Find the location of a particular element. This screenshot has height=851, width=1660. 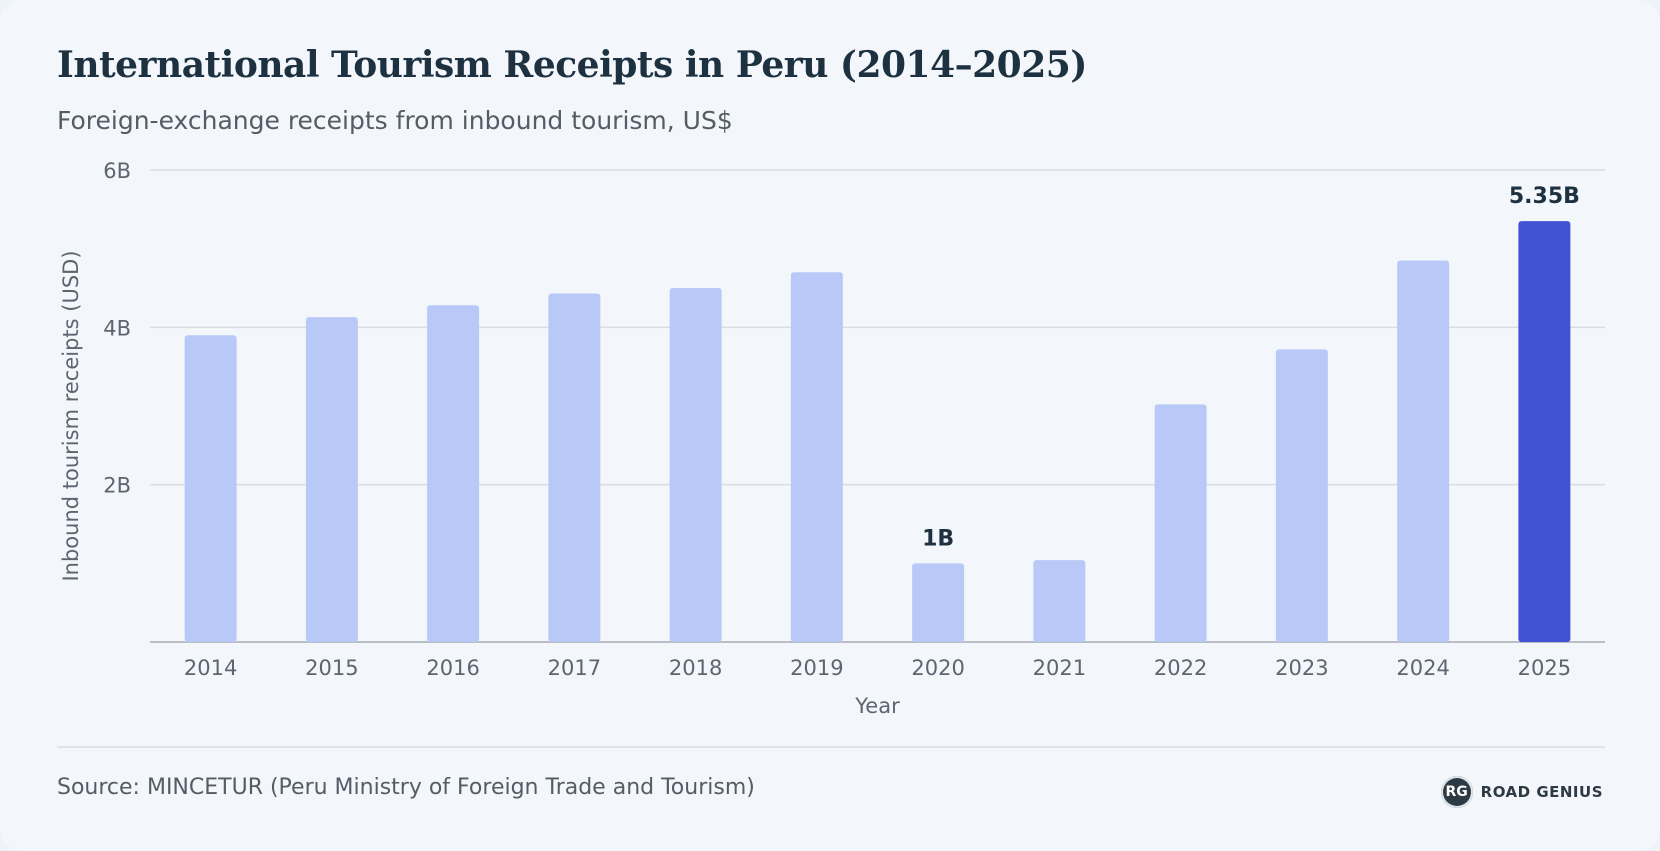

bar-2018 is located at coordinates (695, 465).